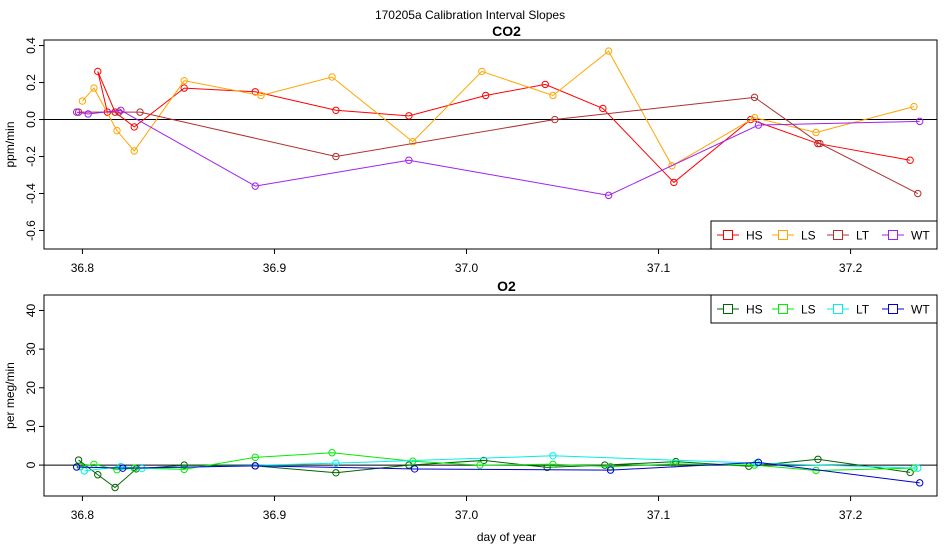  I want to click on o2-series-hs, so click(494, 473).